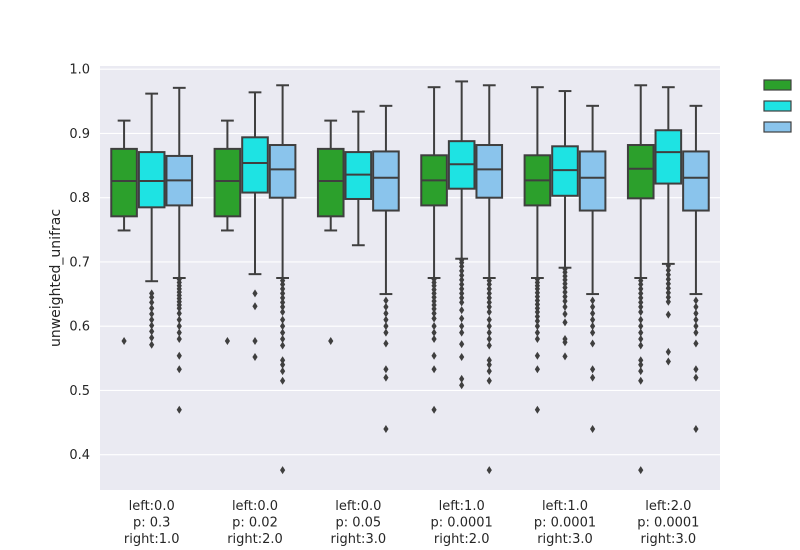  What do you see at coordinates (79, 198) in the screenshot?
I see `y-tick-label: 0.8` at bounding box center [79, 198].